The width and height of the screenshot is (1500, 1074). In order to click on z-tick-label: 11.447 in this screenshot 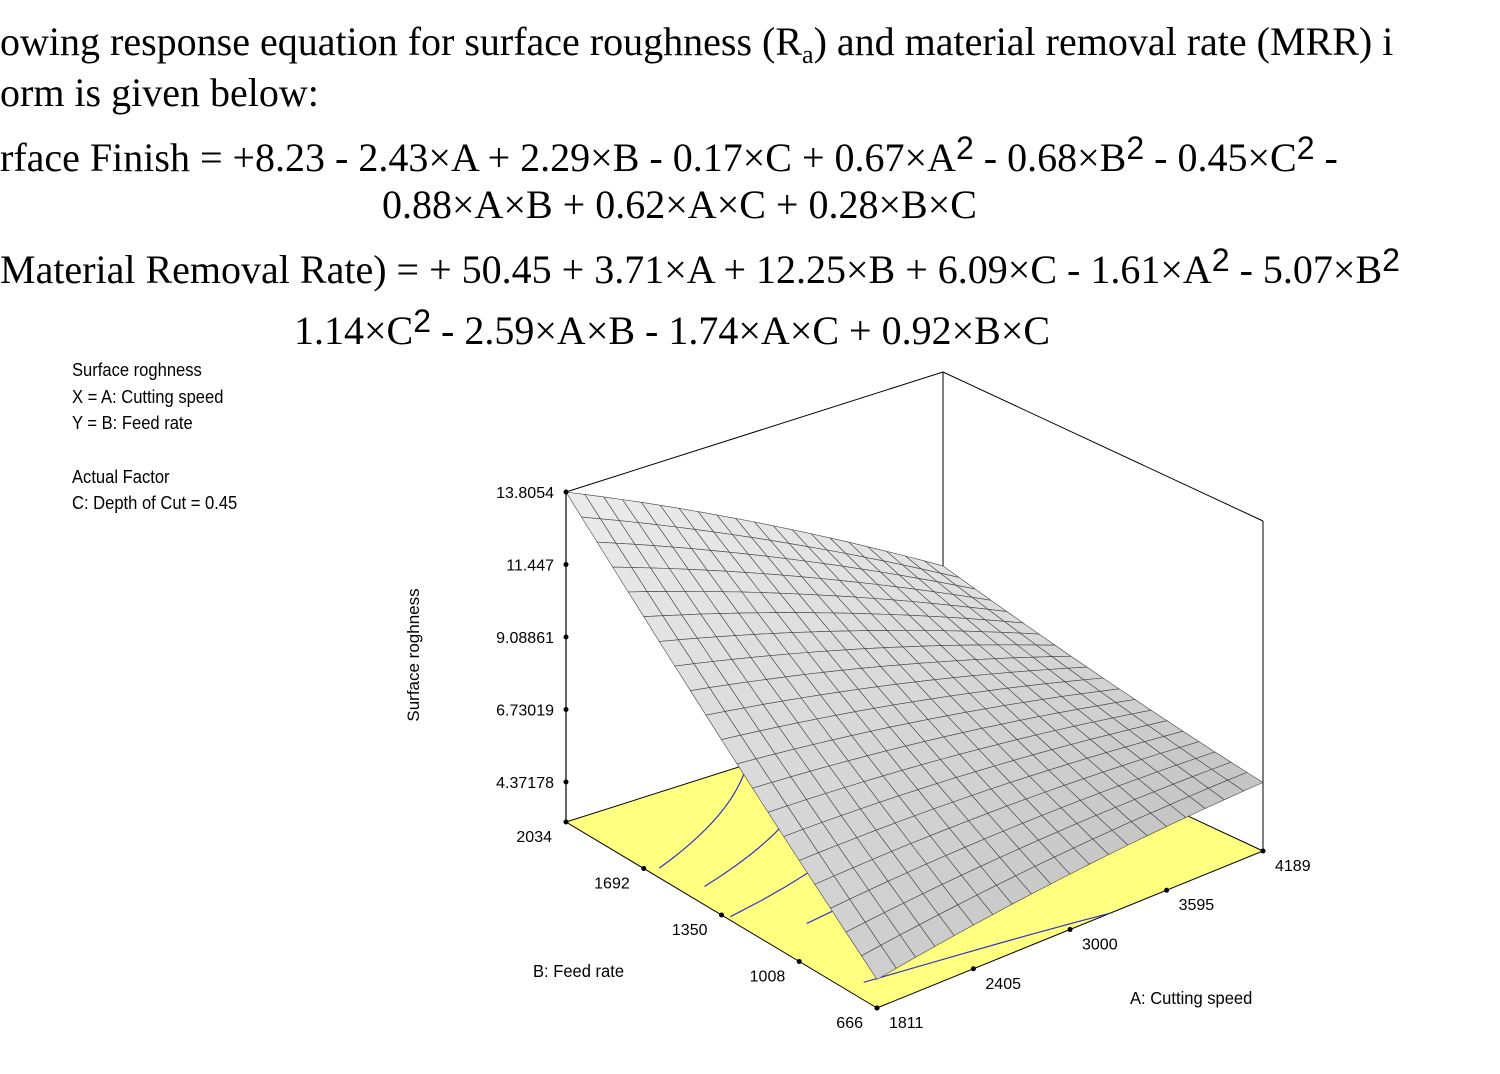, I will do `click(530, 566)`.